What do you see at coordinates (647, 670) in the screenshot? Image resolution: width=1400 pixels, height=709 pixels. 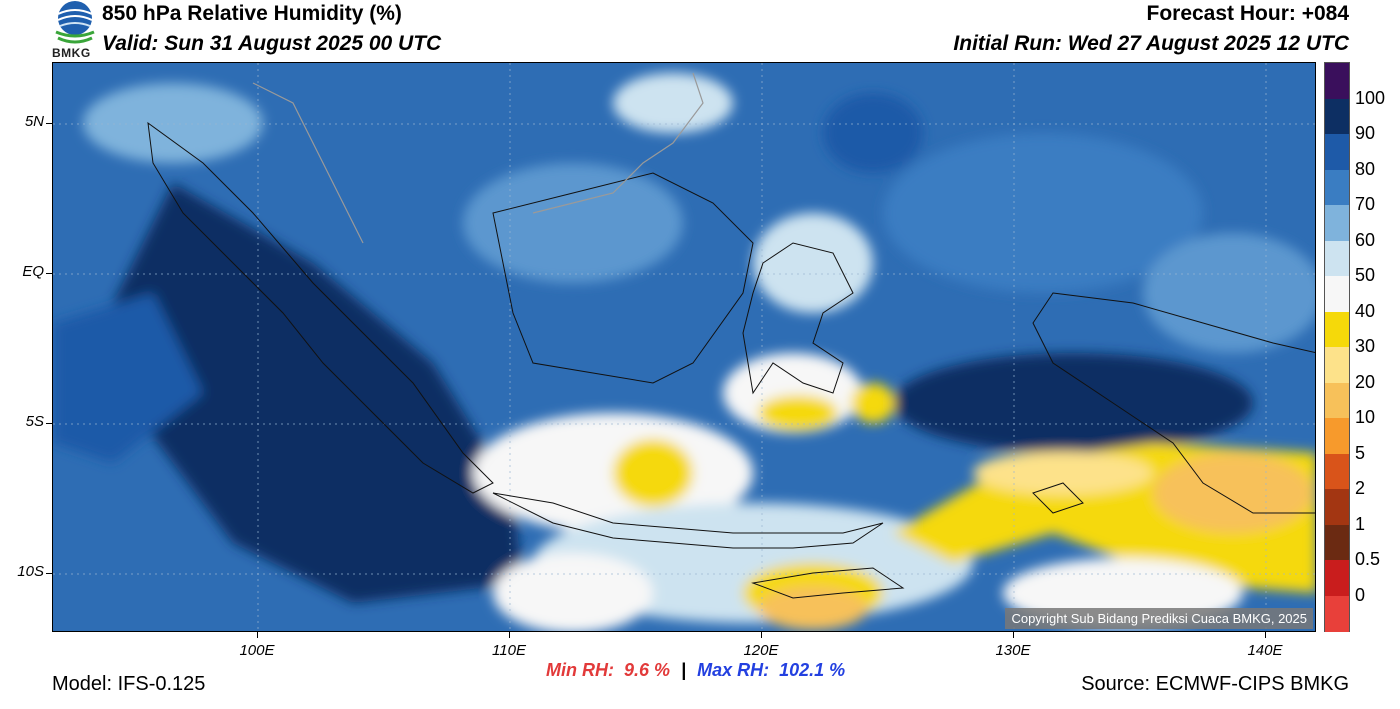 I see `min-rh-value: 9.6 %` at bounding box center [647, 670].